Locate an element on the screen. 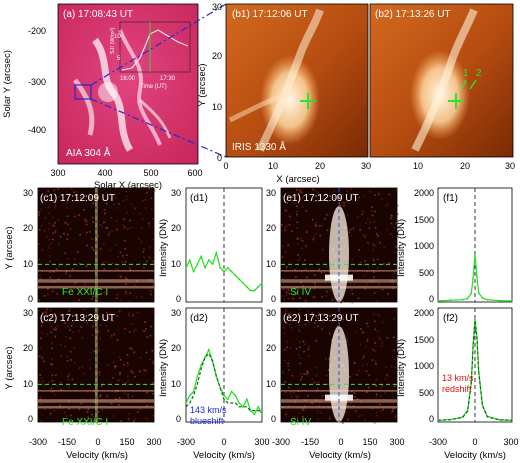  f2-xtick-0: 0 is located at coordinates (474, 442).